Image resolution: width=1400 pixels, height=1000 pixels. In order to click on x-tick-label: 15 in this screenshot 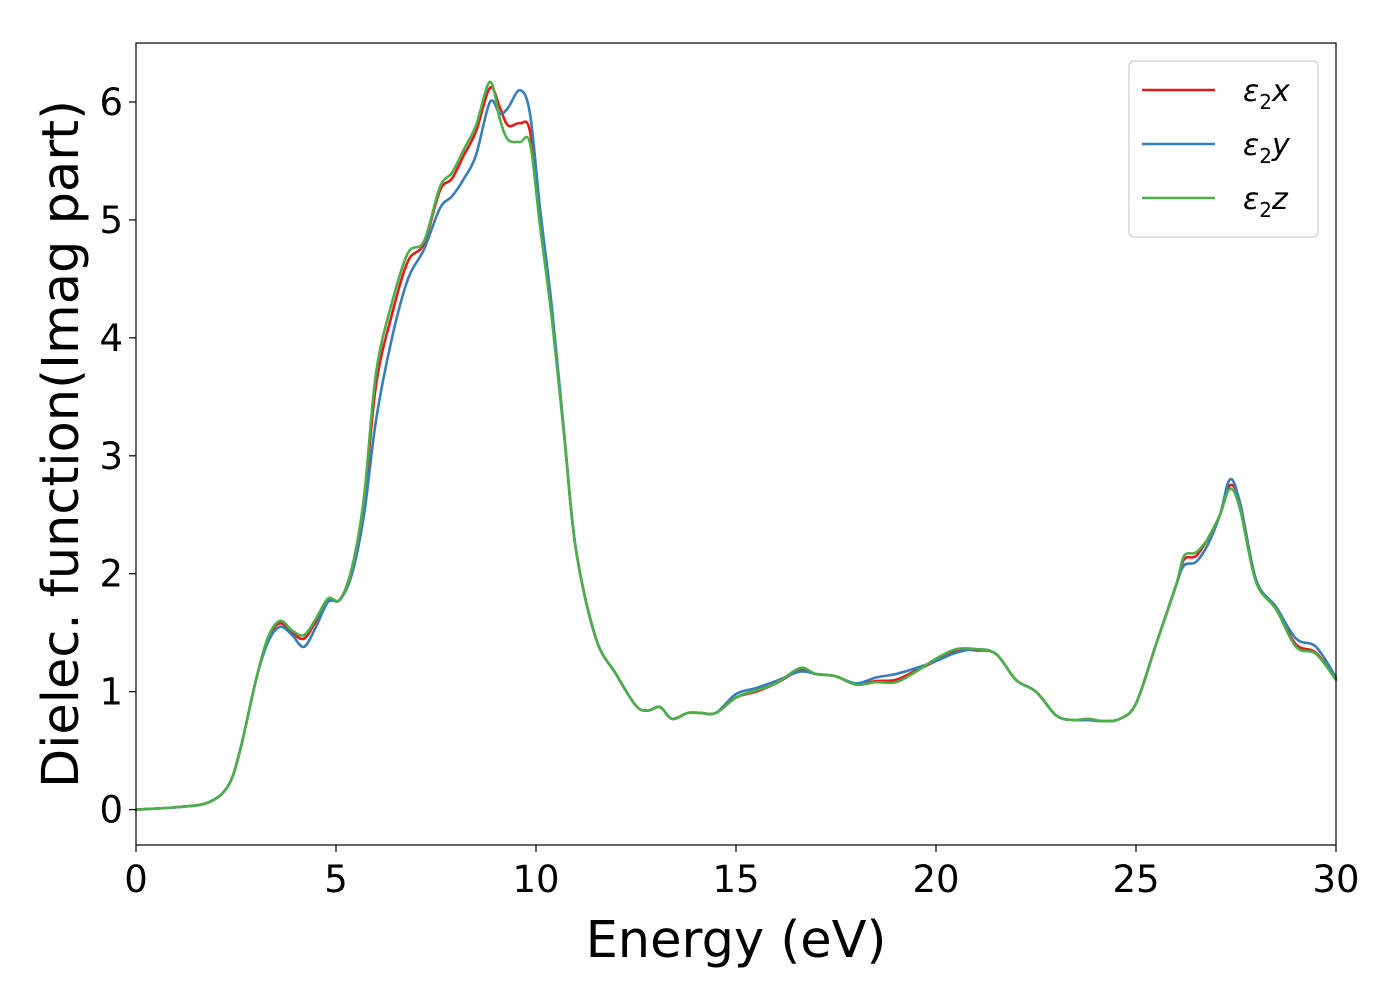, I will do `click(735, 879)`.